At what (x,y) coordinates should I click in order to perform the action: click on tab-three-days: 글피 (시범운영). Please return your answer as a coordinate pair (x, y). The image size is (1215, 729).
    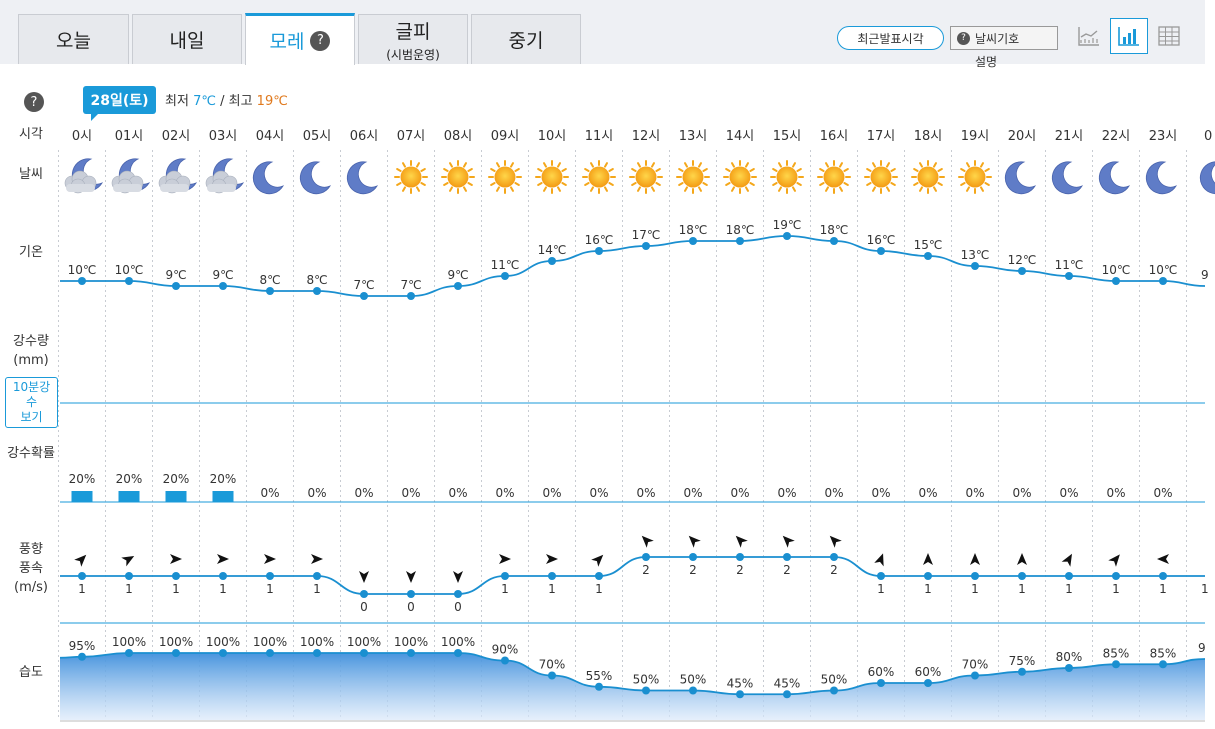
    Looking at the image, I should click on (413, 39).